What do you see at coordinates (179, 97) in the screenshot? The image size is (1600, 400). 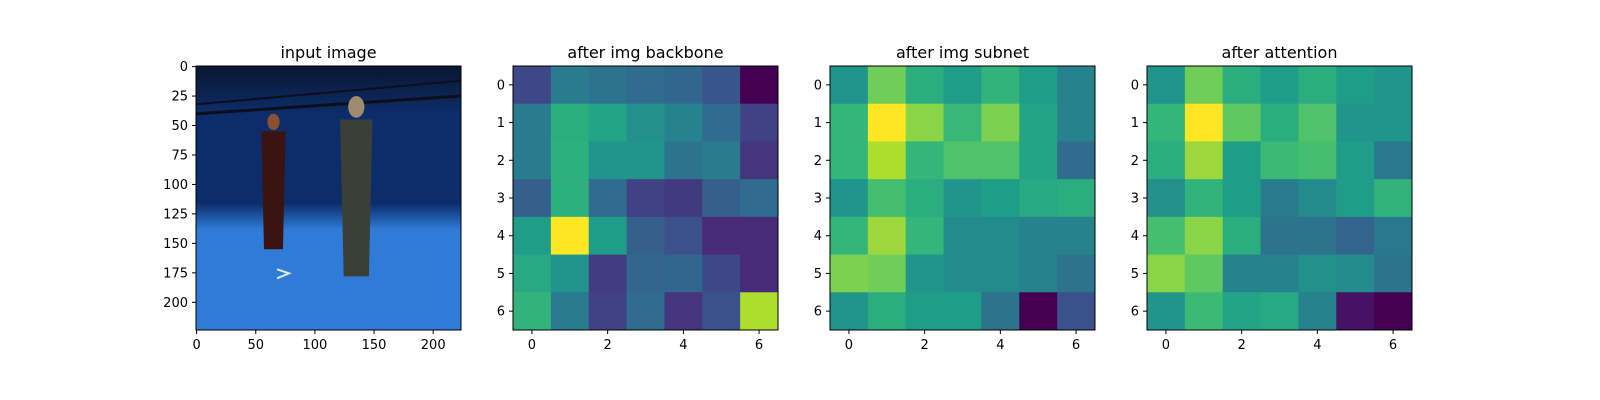 I see `y-tick-label: 25` at bounding box center [179, 97].